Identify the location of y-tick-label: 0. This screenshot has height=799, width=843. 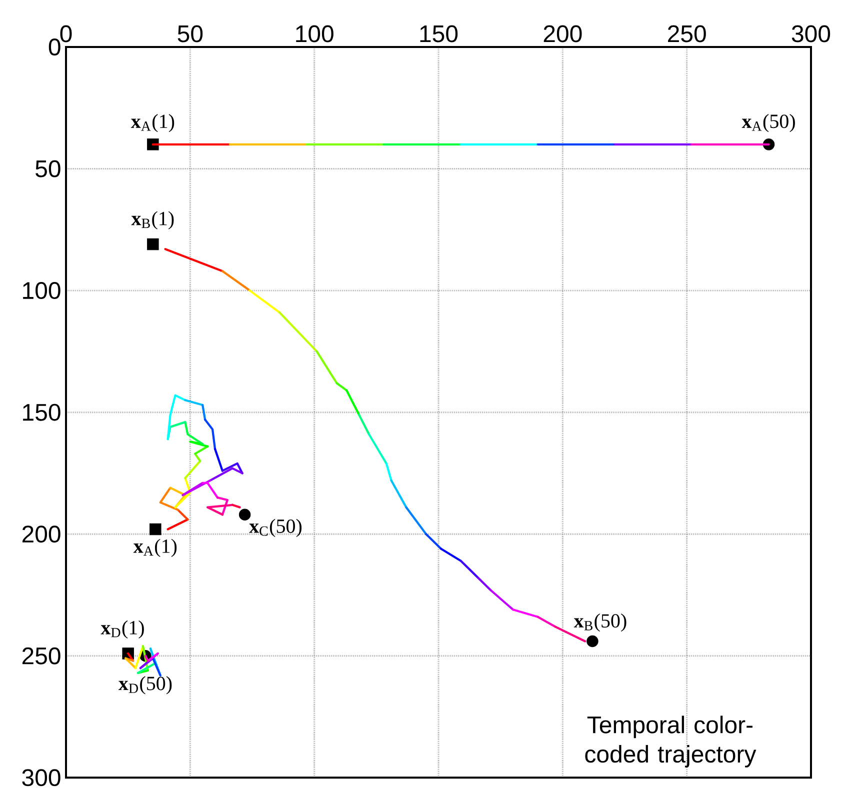
(54, 47).